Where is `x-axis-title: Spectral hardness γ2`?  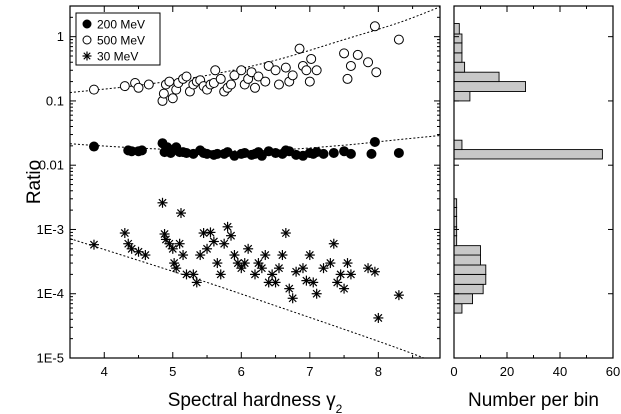
x-axis-title: Spectral hardness γ2 is located at coordinates (255, 402).